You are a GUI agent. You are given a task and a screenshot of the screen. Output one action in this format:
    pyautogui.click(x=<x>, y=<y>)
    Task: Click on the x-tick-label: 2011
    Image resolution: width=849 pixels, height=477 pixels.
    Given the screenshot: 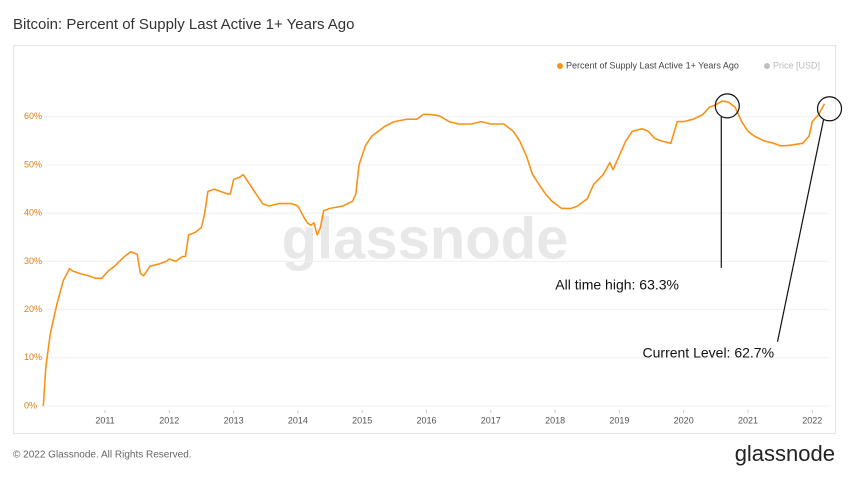 What is the action you would take?
    pyautogui.click(x=104, y=420)
    